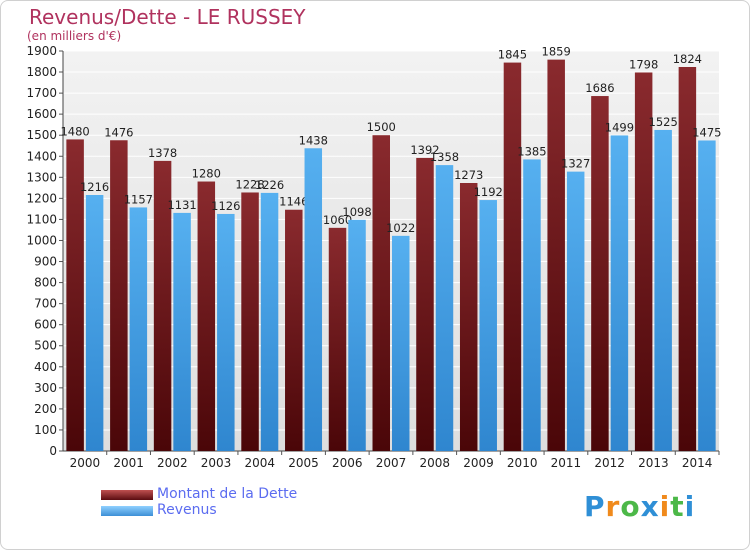 The width and height of the screenshot is (750, 550). I want to click on data-label: 1126, so click(225, 206).